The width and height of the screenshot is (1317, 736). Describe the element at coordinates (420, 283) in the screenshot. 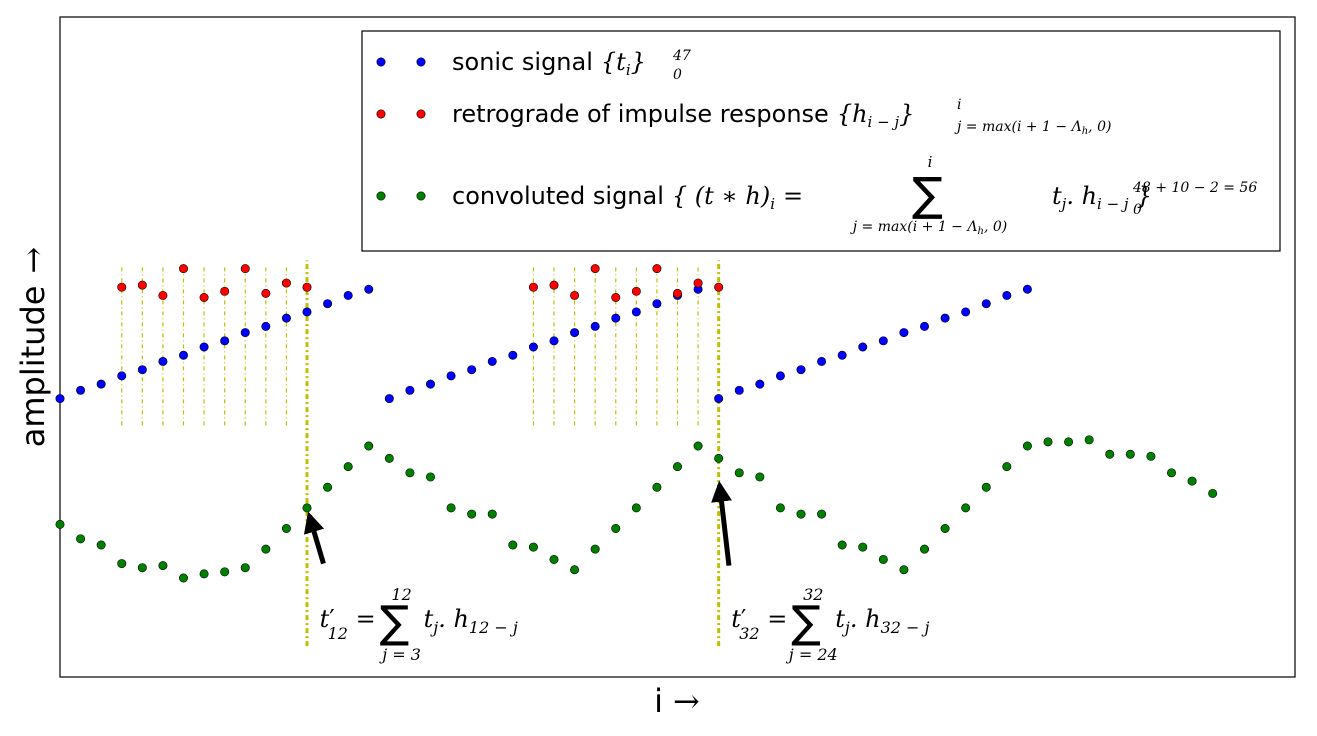

I see `retrograde-series` at that location.